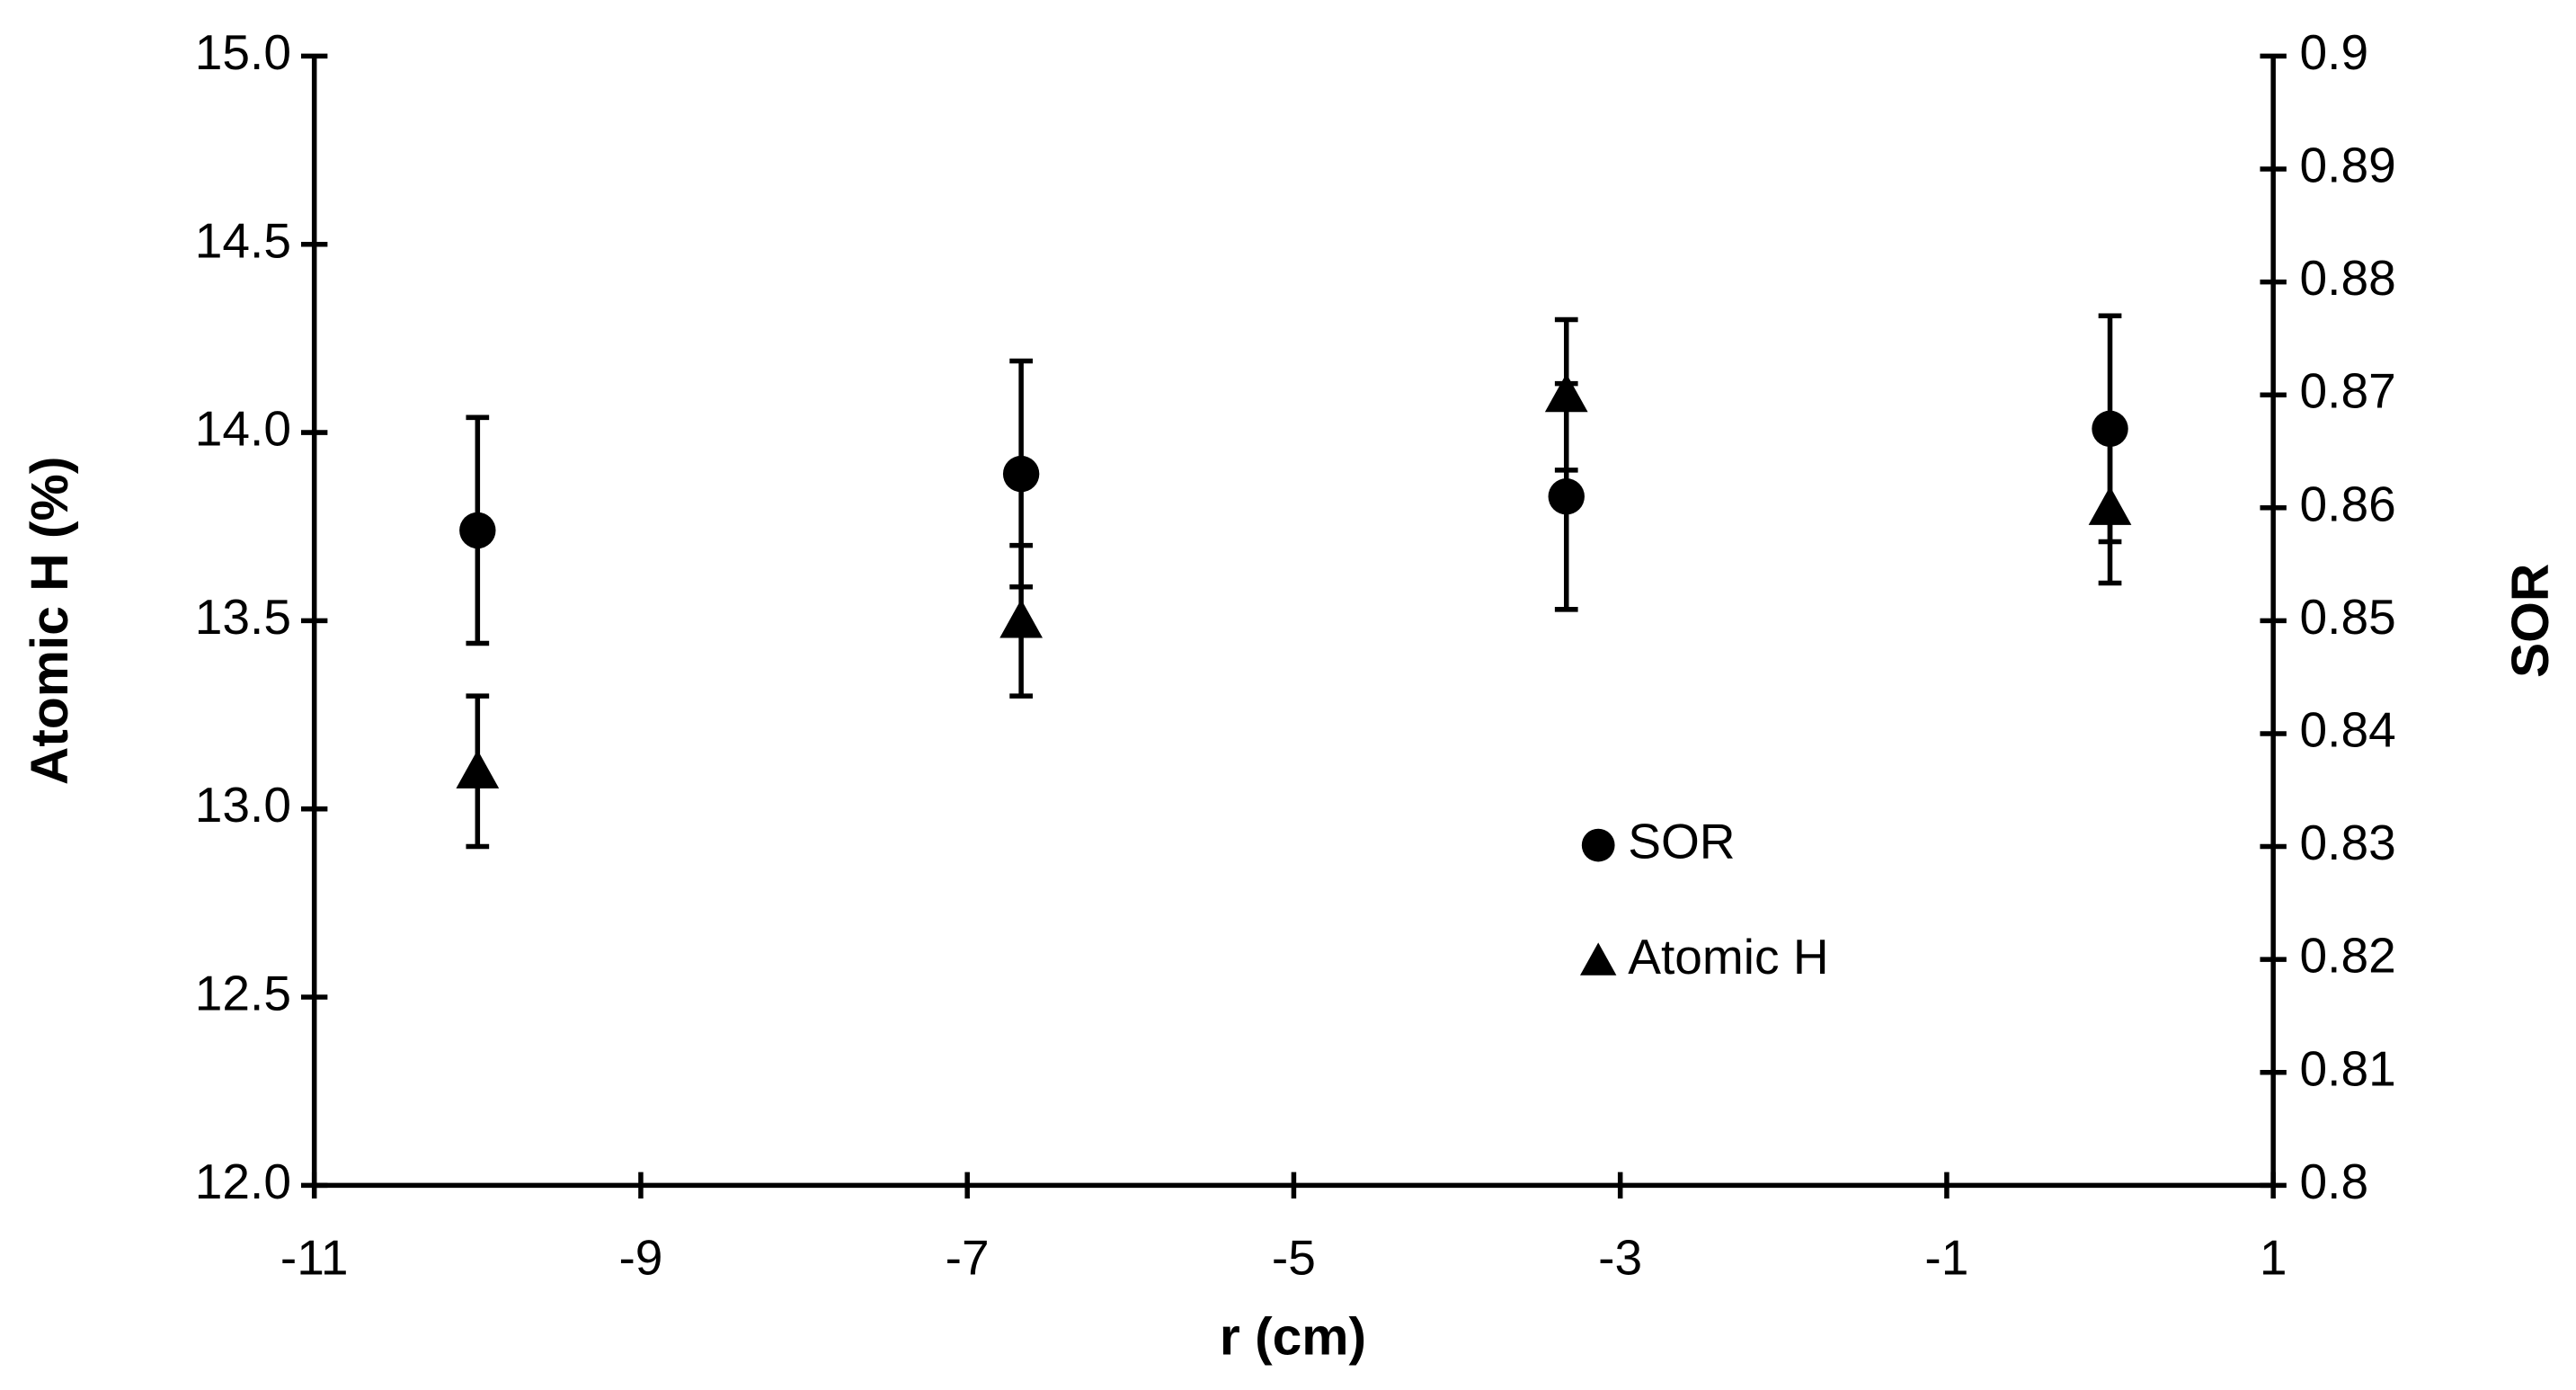 This screenshot has height=1390, width=2576. I want to click on y2-tick-label: 0.88, so click(2348, 278).